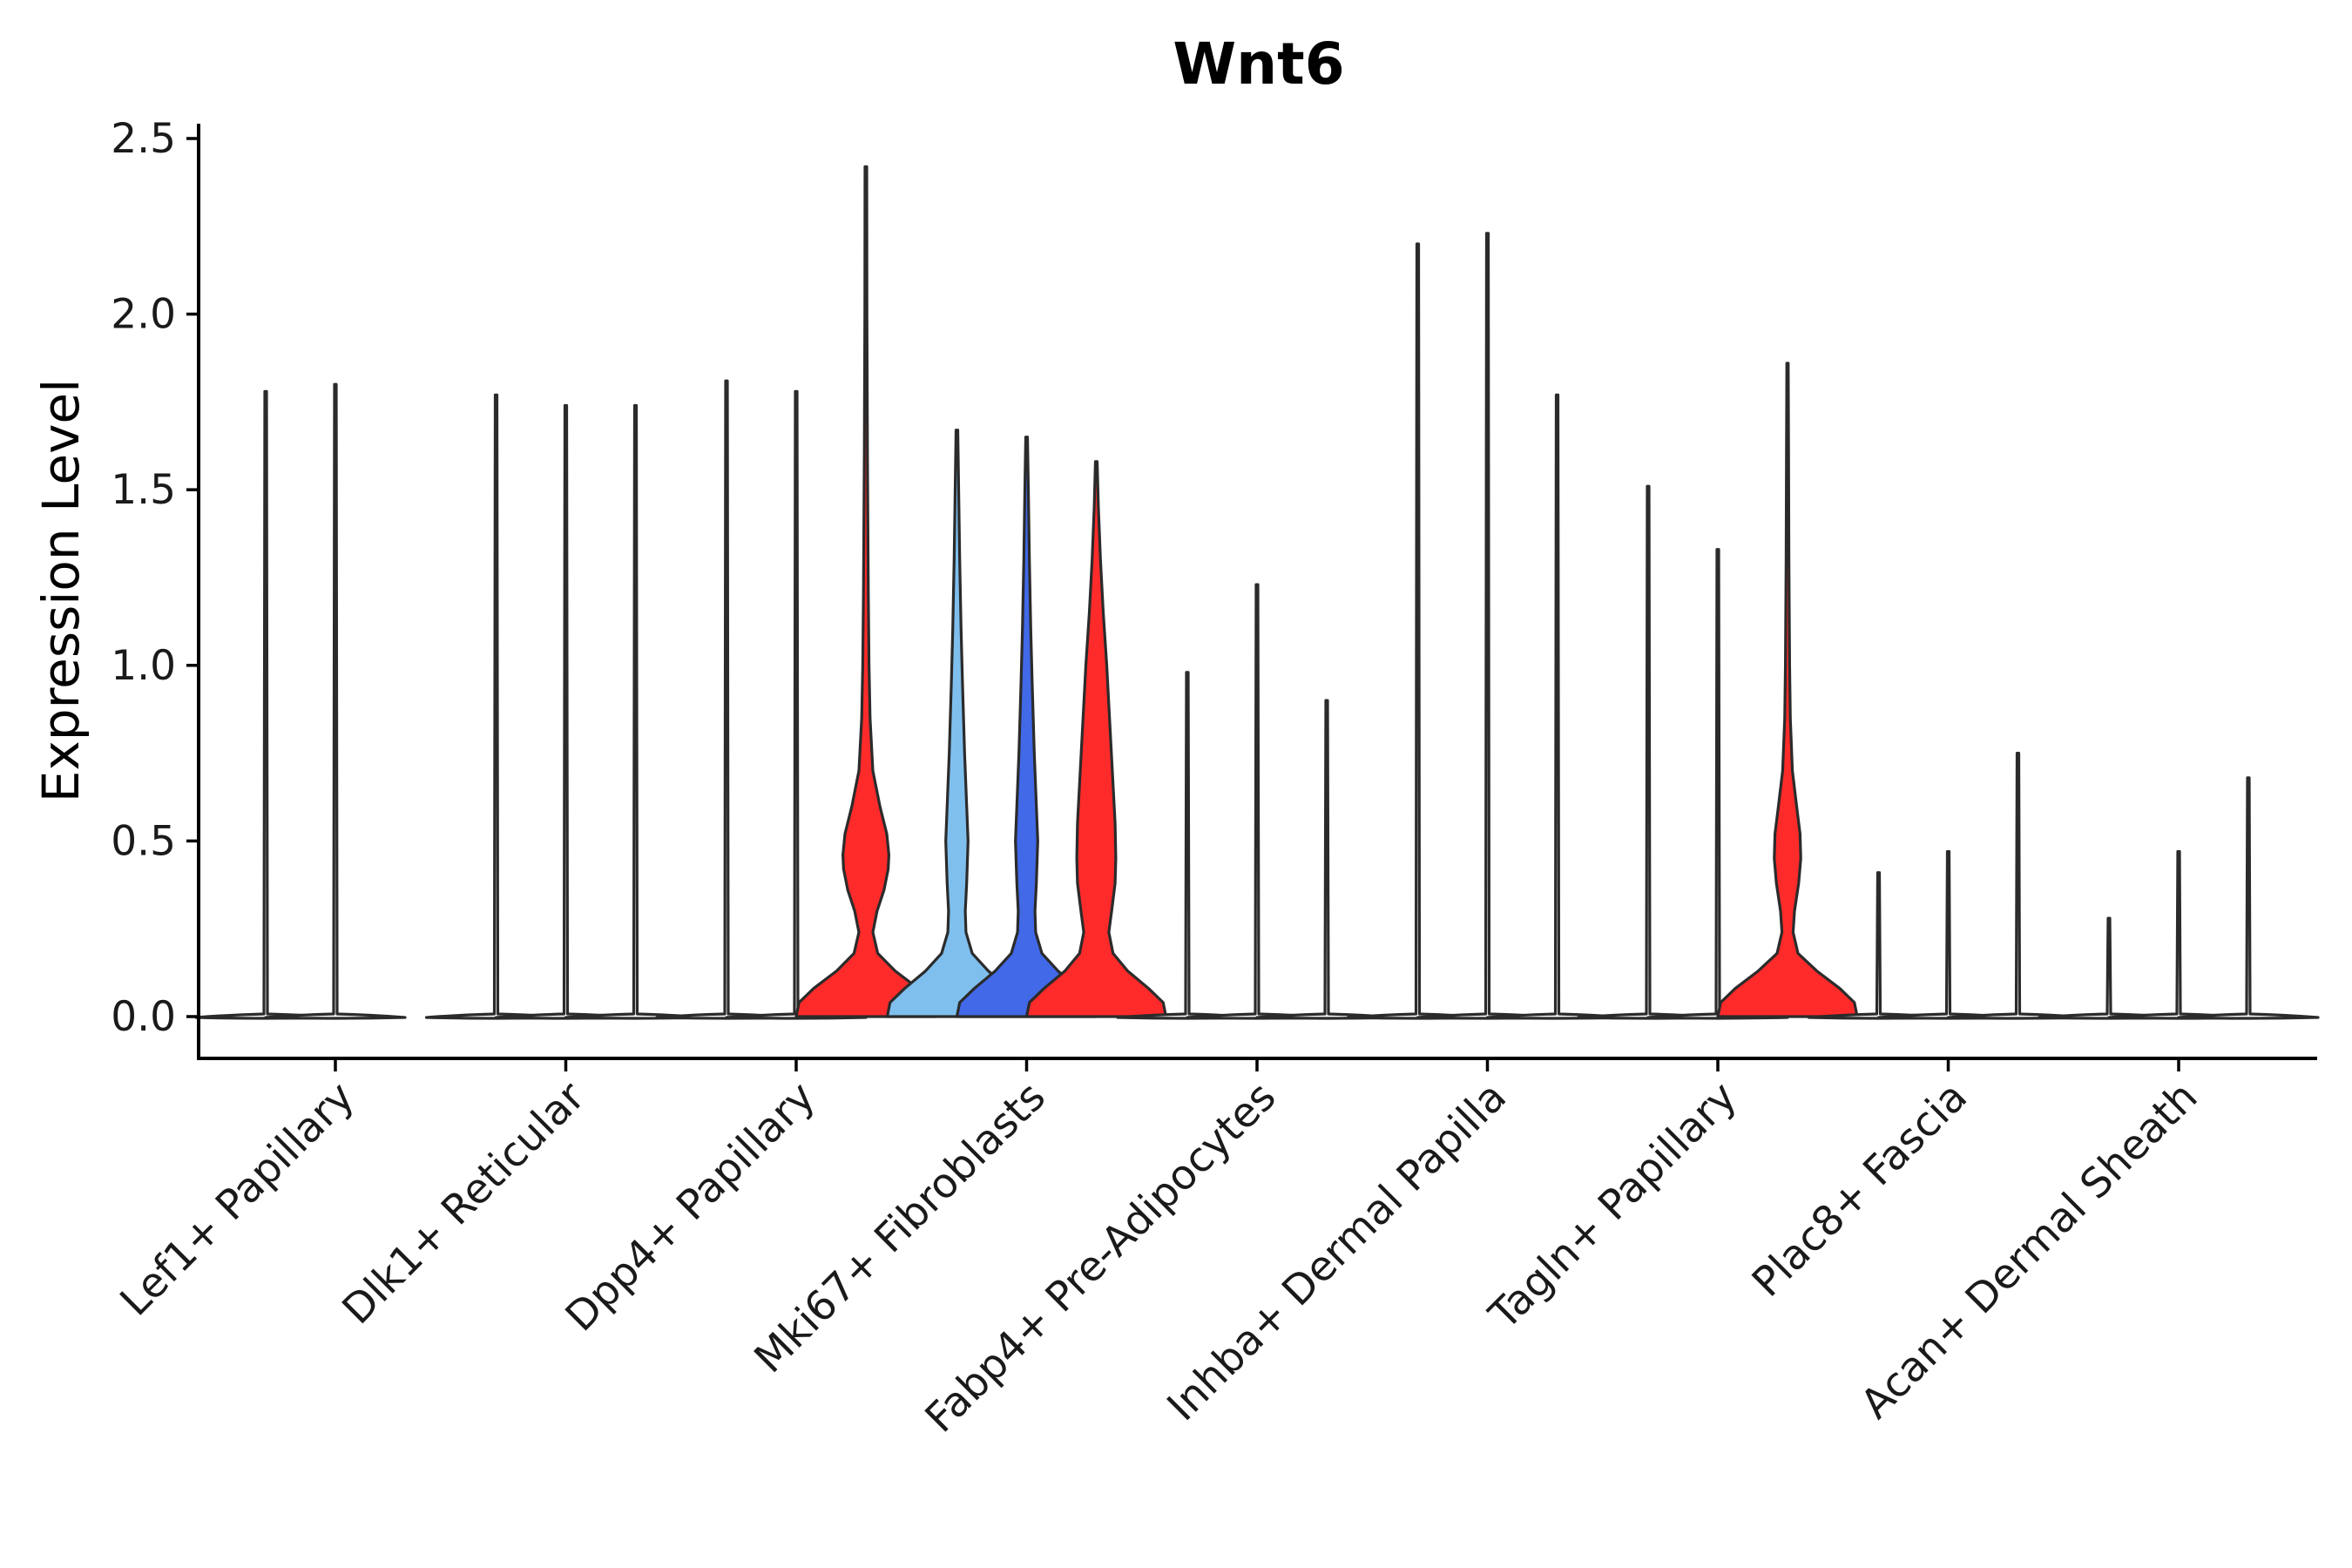 Image resolution: width=2352 pixels, height=1568 pixels. What do you see at coordinates (143, 315) in the screenshot?
I see `y-tick-label: 2.0` at bounding box center [143, 315].